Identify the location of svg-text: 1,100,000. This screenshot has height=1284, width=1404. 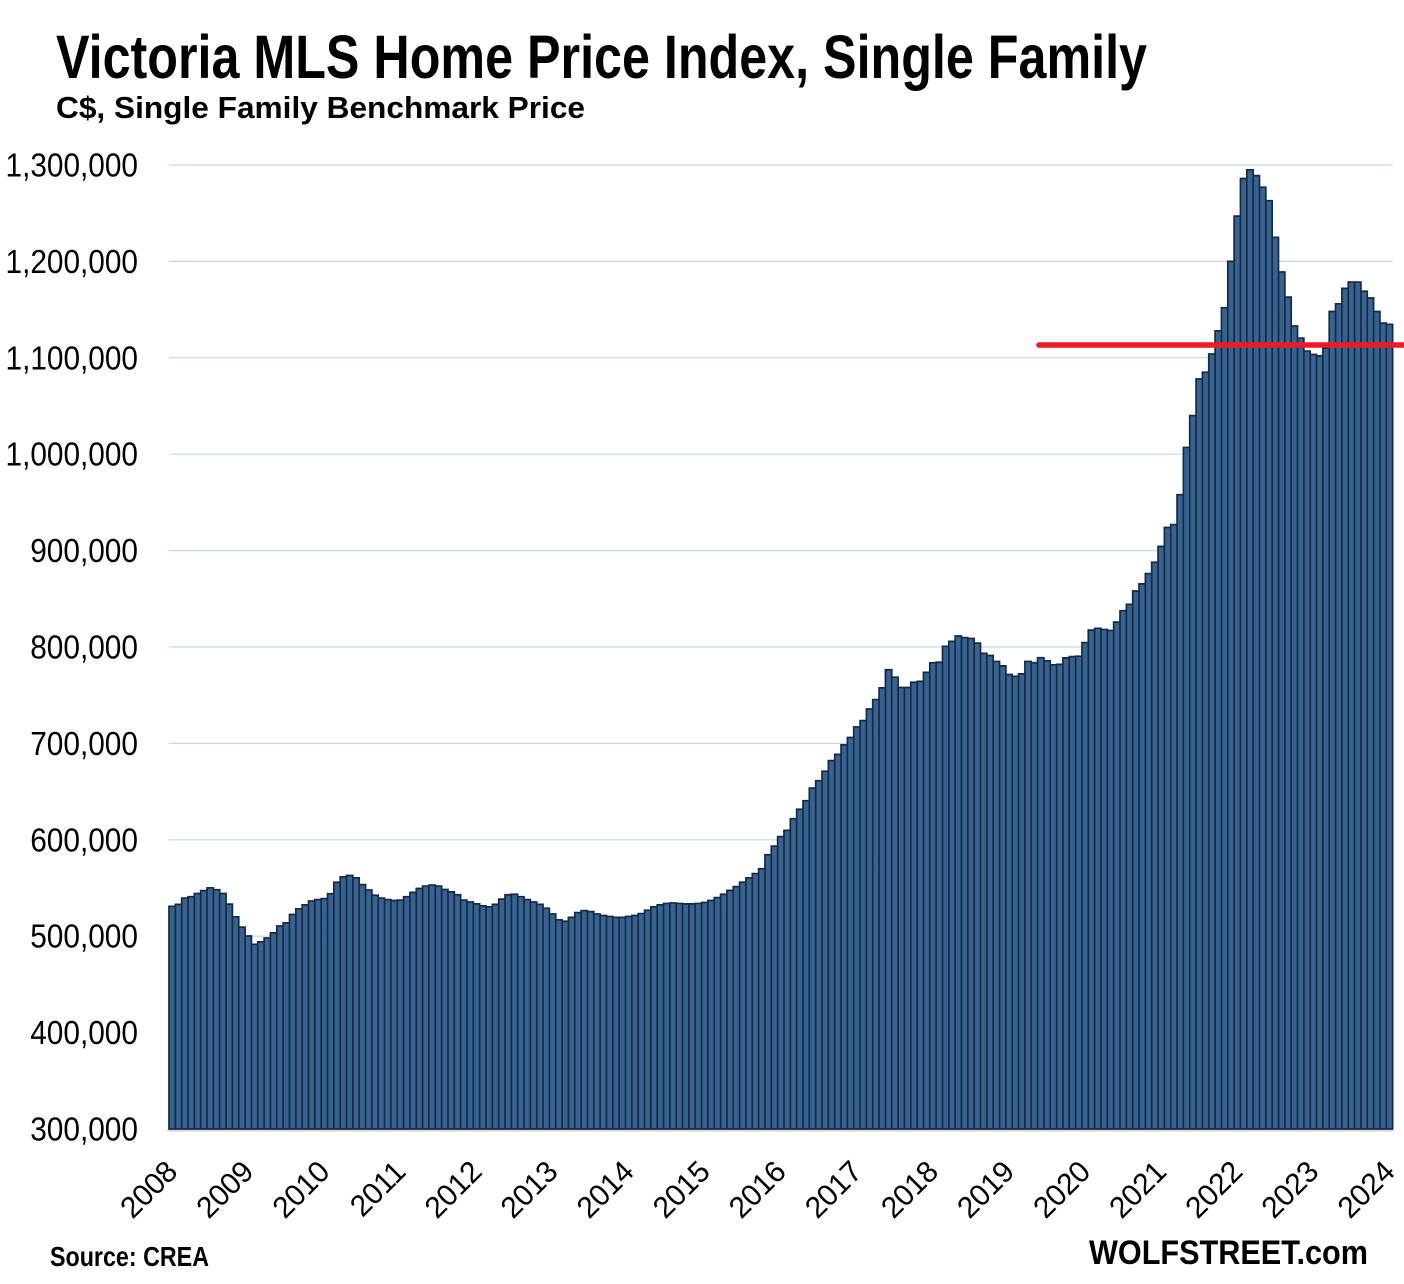
(72, 357).